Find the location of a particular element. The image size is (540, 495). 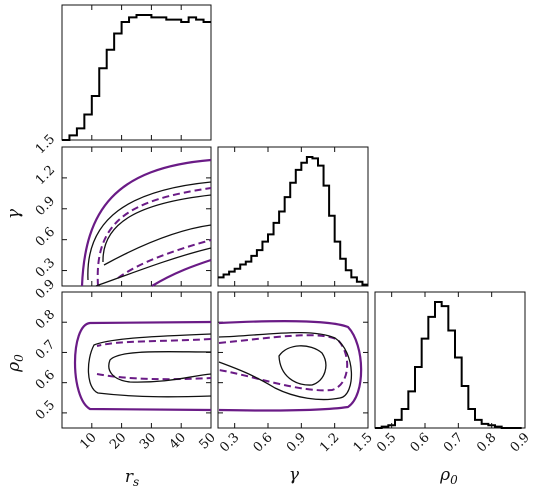

x-tick-label: 30 is located at coordinates (148, 441).